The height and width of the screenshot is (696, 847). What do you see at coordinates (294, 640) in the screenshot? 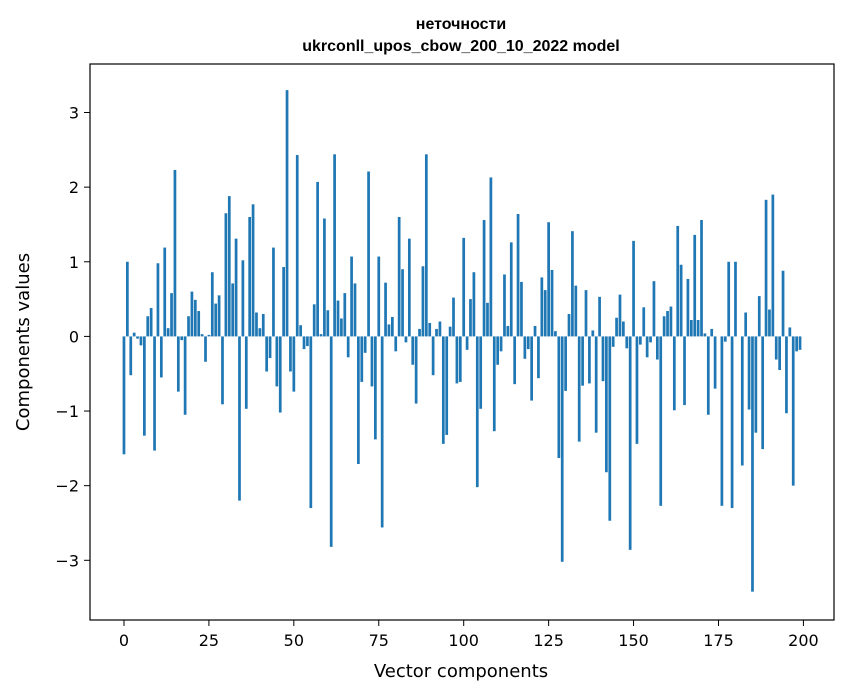
I see `x-tick-label: 50` at bounding box center [294, 640].